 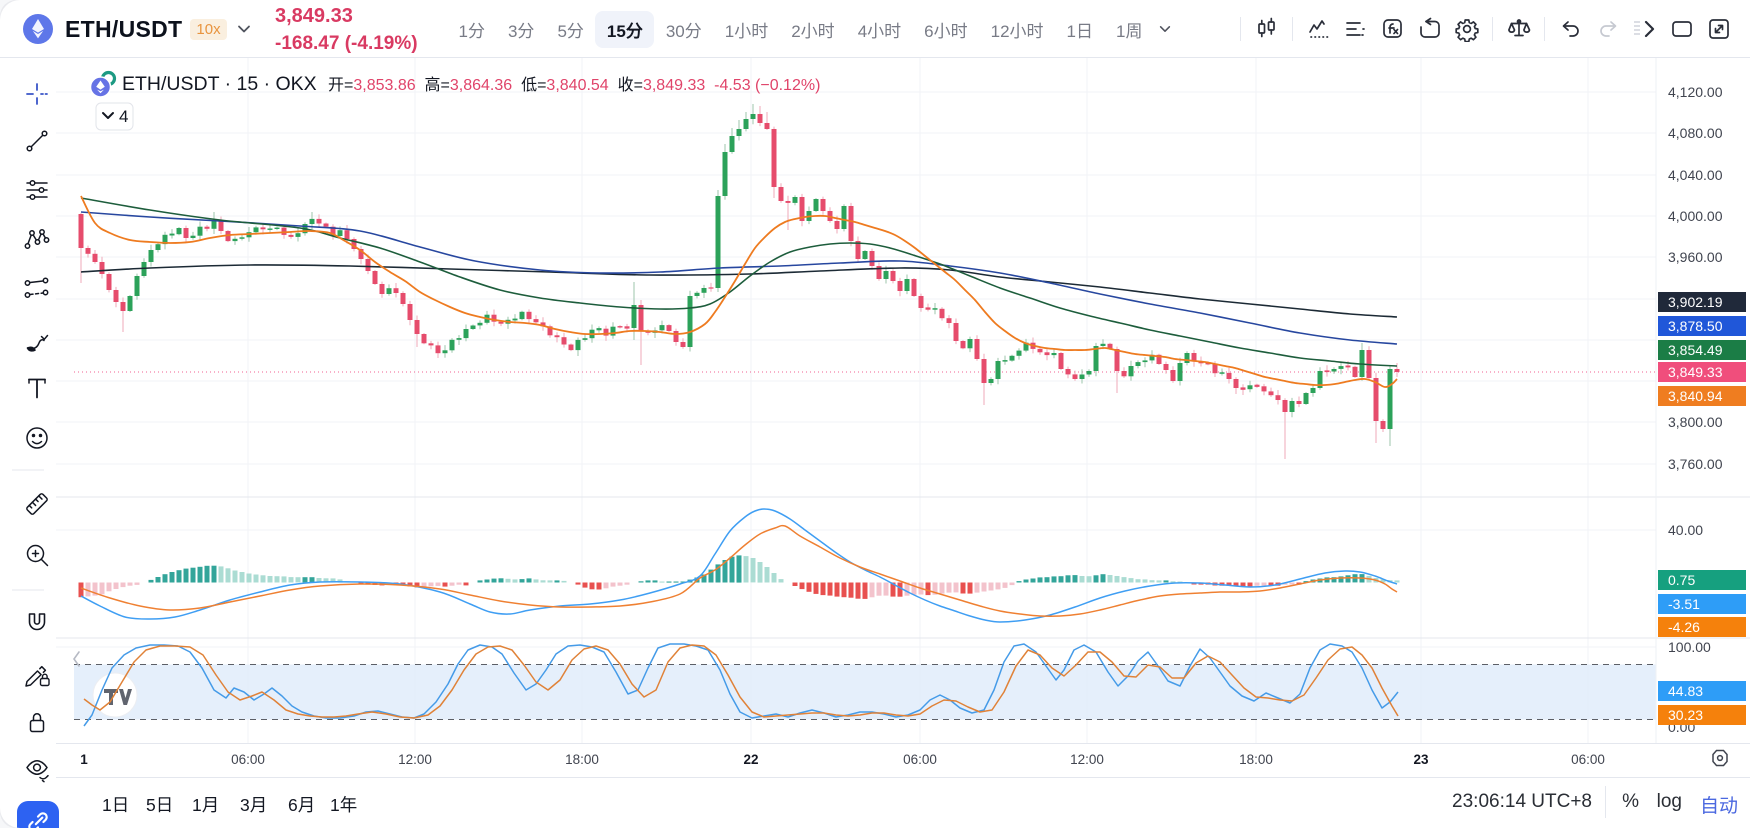 I want to click on svg-text: 100.00, so click(x=1689, y=647).